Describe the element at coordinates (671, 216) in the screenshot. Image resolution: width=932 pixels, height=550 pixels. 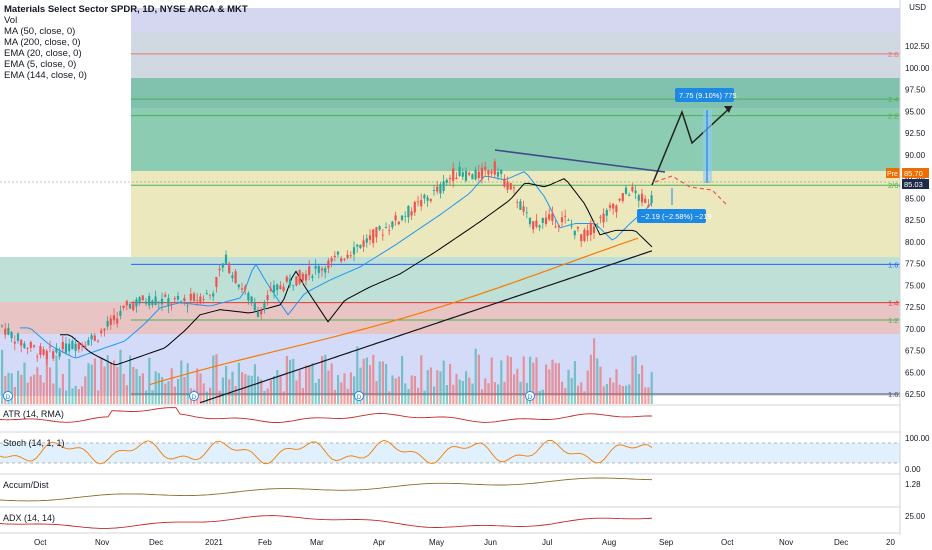
I see `measure-down-label-bg` at that location.